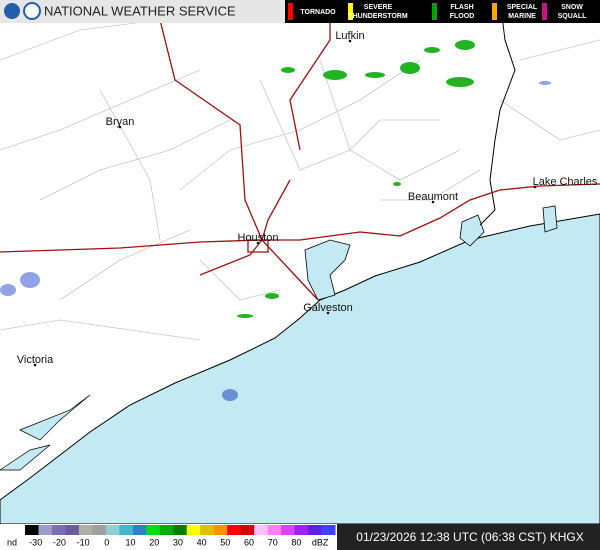 The height and width of the screenshot is (550, 600). What do you see at coordinates (249, 542) in the screenshot?
I see `scale-label: 60` at bounding box center [249, 542].